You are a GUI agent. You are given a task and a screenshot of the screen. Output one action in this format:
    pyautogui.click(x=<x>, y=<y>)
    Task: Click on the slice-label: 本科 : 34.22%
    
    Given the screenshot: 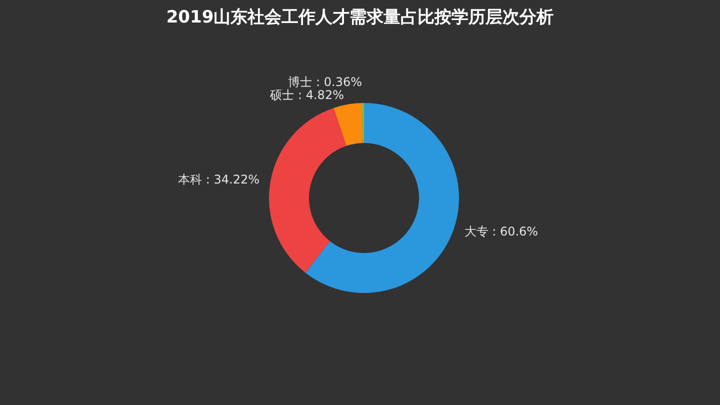 What is the action you would take?
    pyautogui.click(x=219, y=179)
    